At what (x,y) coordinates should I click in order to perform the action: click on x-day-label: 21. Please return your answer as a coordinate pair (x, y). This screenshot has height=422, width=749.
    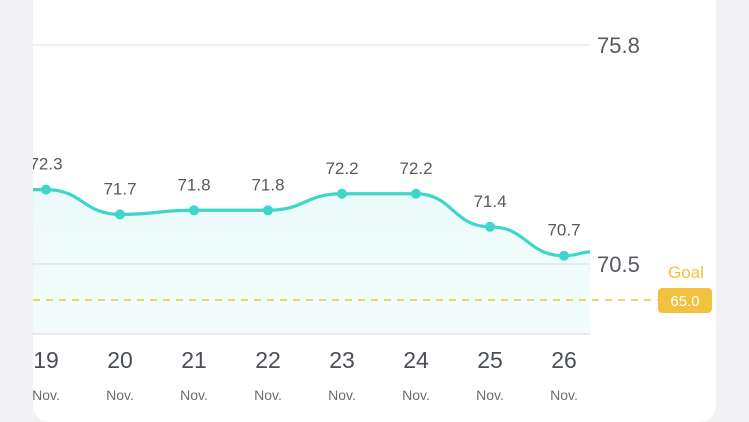
    Looking at the image, I should click on (194, 360).